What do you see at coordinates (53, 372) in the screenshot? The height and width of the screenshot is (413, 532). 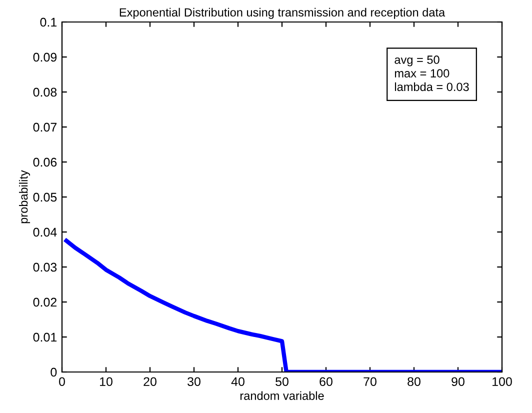 I see `y-tick-label: 0` at bounding box center [53, 372].